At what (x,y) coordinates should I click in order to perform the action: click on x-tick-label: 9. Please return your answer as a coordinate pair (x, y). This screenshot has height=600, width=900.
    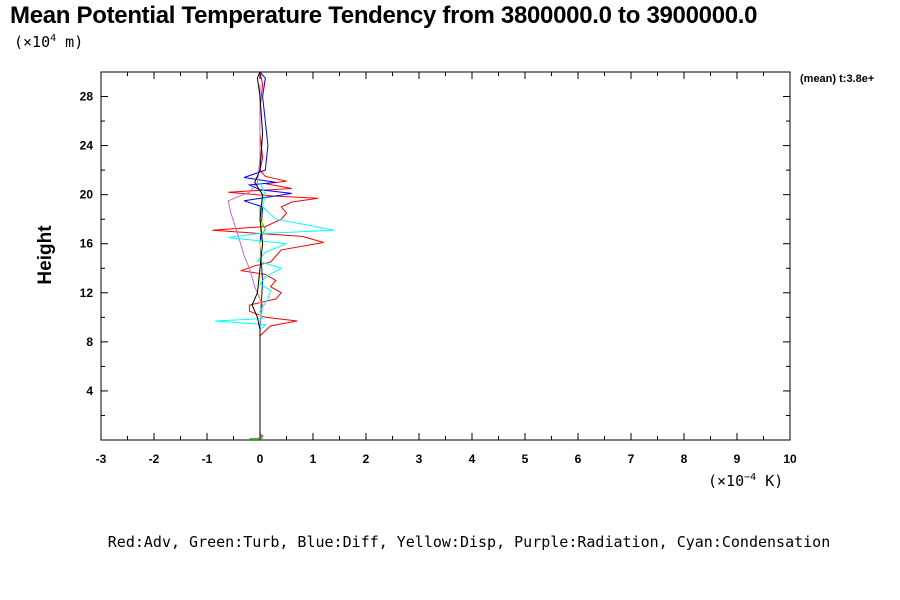
    Looking at the image, I should click on (737, 459).